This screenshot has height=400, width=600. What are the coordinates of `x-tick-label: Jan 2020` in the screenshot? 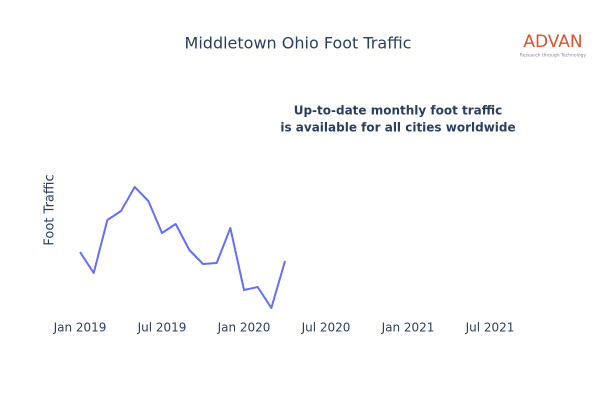 It's located at (244, 328).